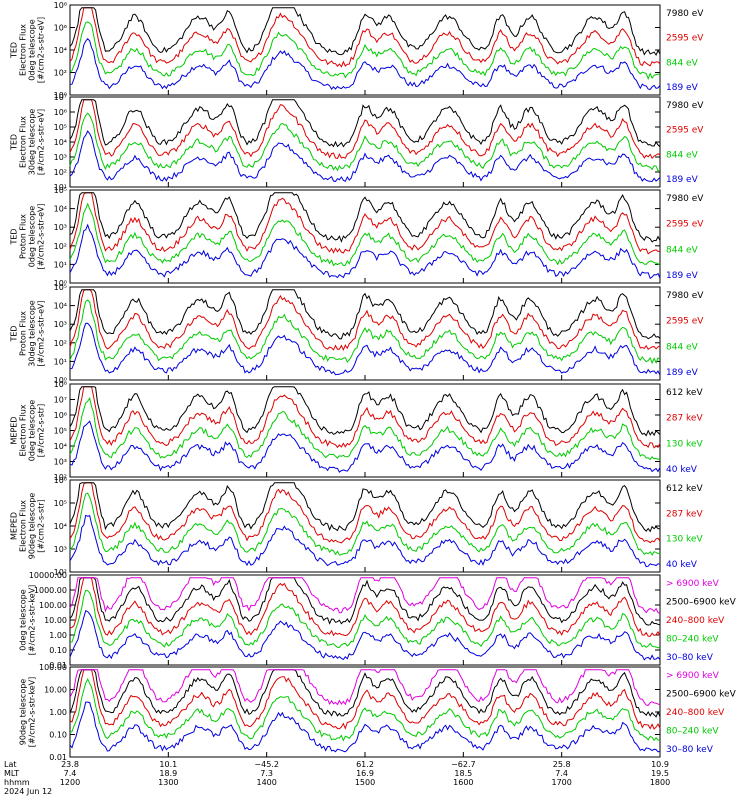 The height and width of the screenshot is (800, 750). I want to click on y-axis-label: [#/cm2-s-str-keV], so click(32, 620).